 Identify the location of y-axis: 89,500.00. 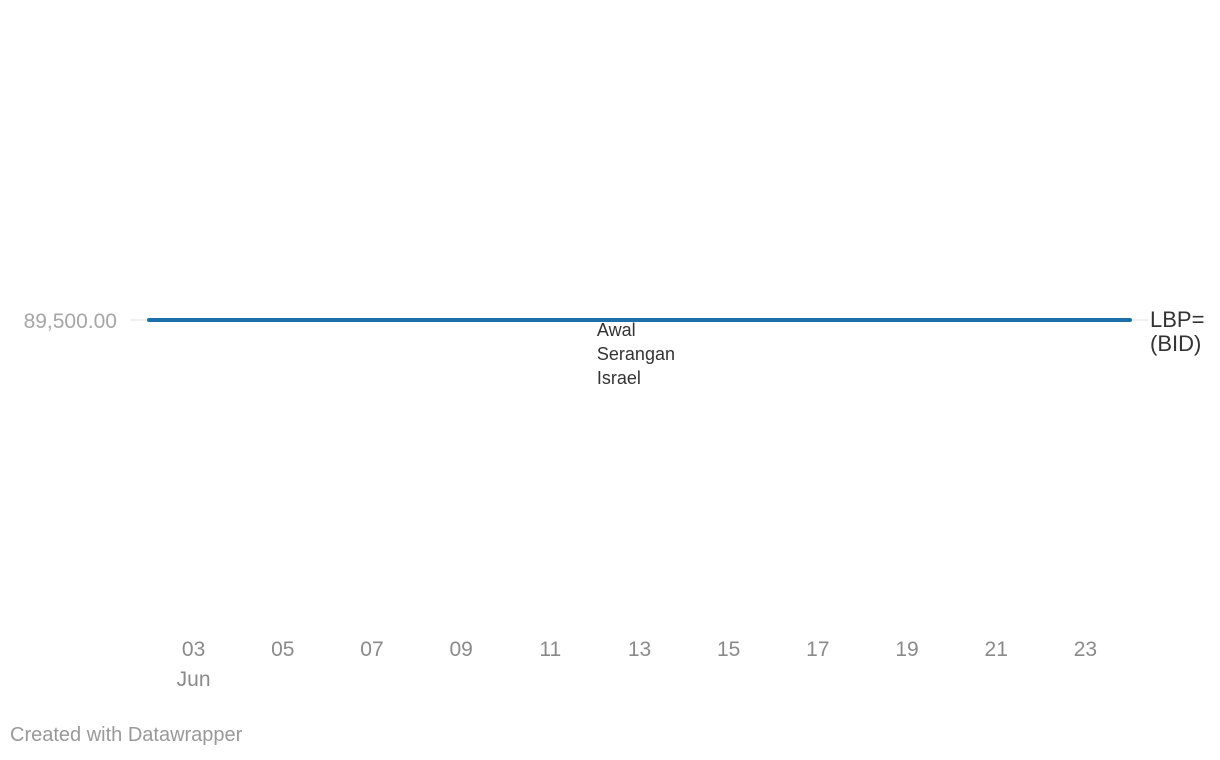
(70, 321).